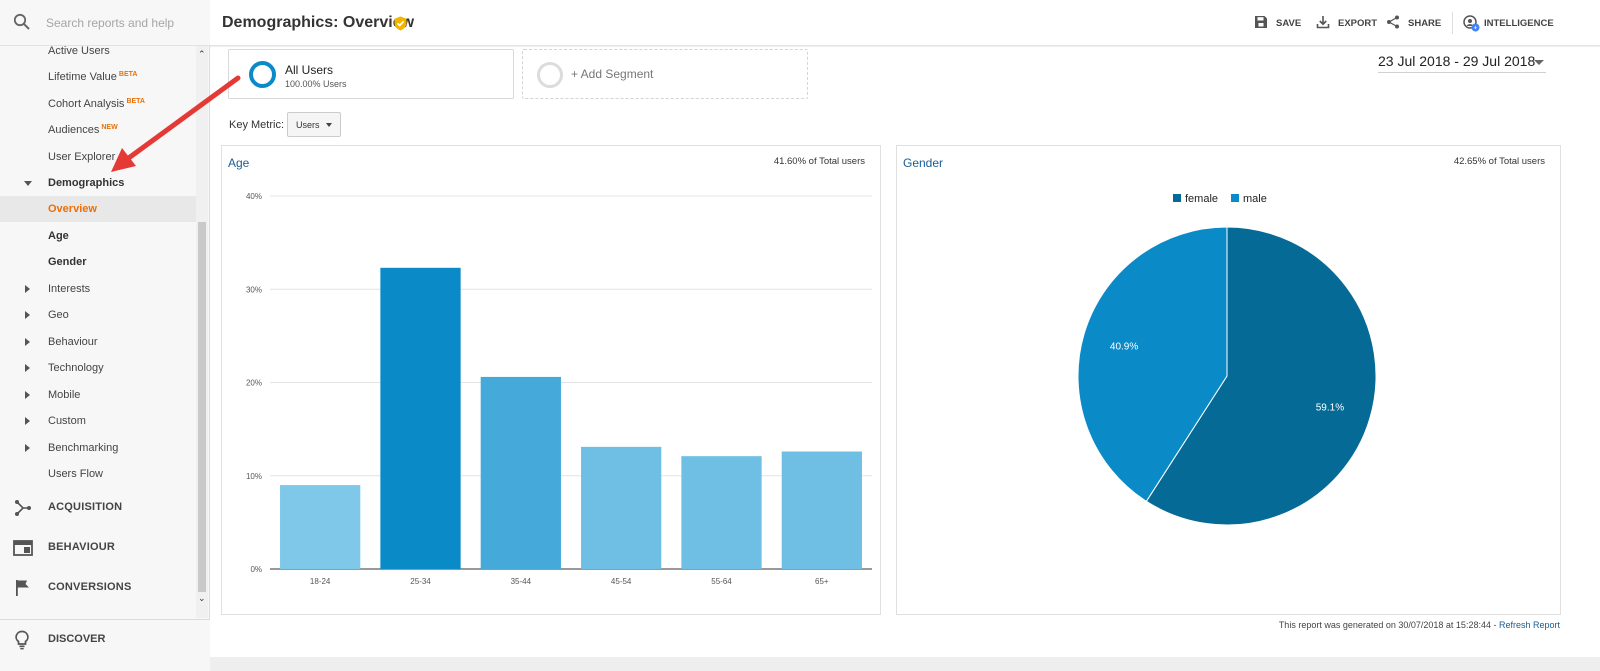 The width and height of the screenshot is (1600, 671). What do you see at coordinates (1529, 625) in the screenshot?
I see `refresh-report-link: Refresh Report` at bounding box center [1529, 625].